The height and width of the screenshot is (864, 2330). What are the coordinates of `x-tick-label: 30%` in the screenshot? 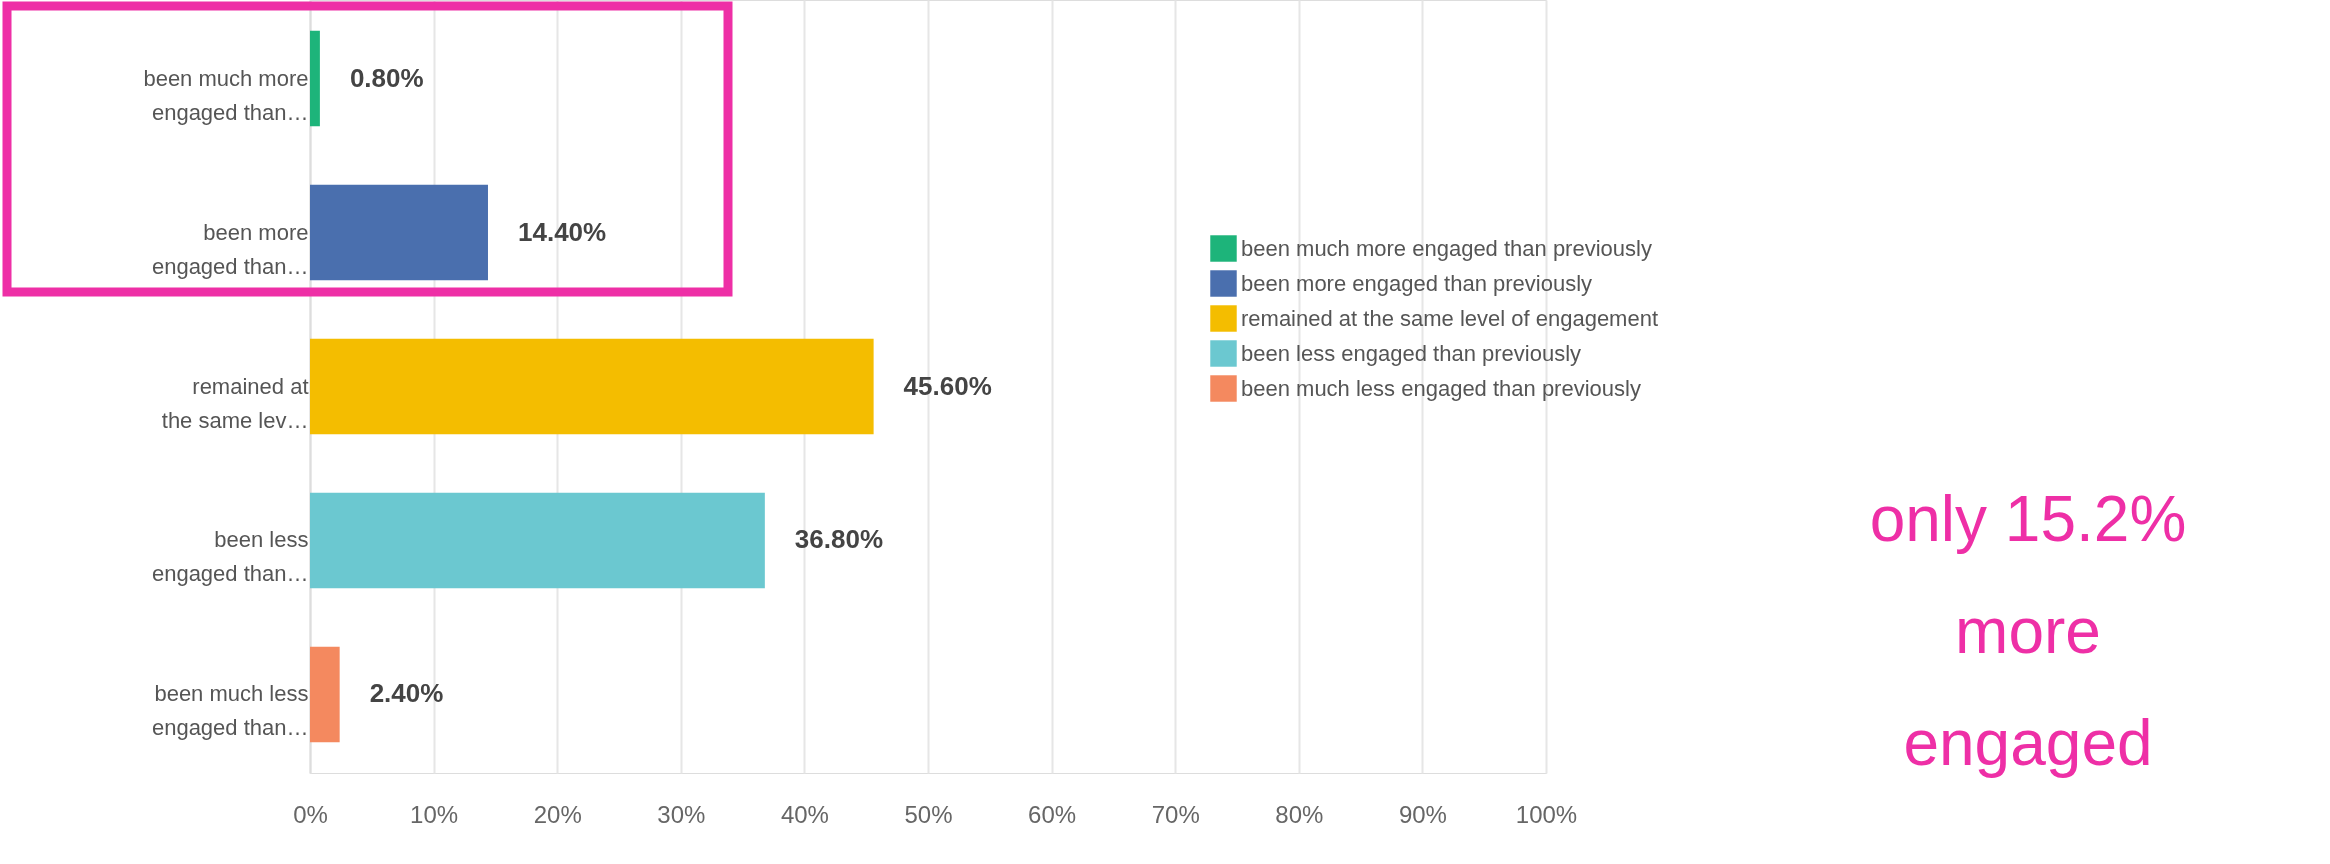 It's located at (681, 814).